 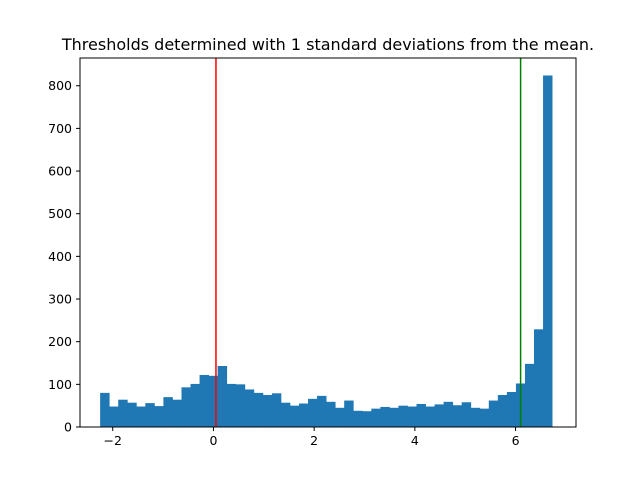 I want to click on x-tick-label: 2, so click(x=314, y=440).